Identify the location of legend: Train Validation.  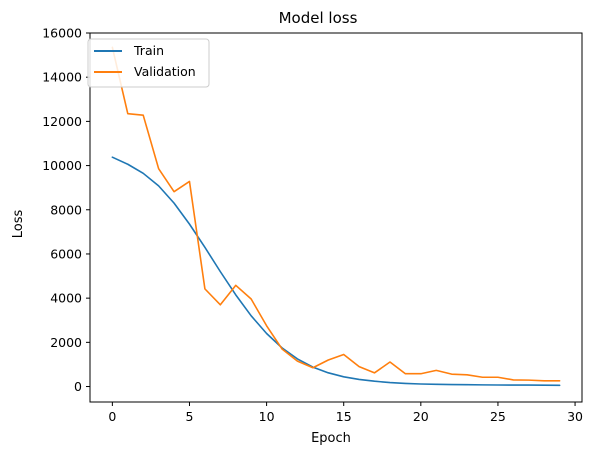
(148, 63).